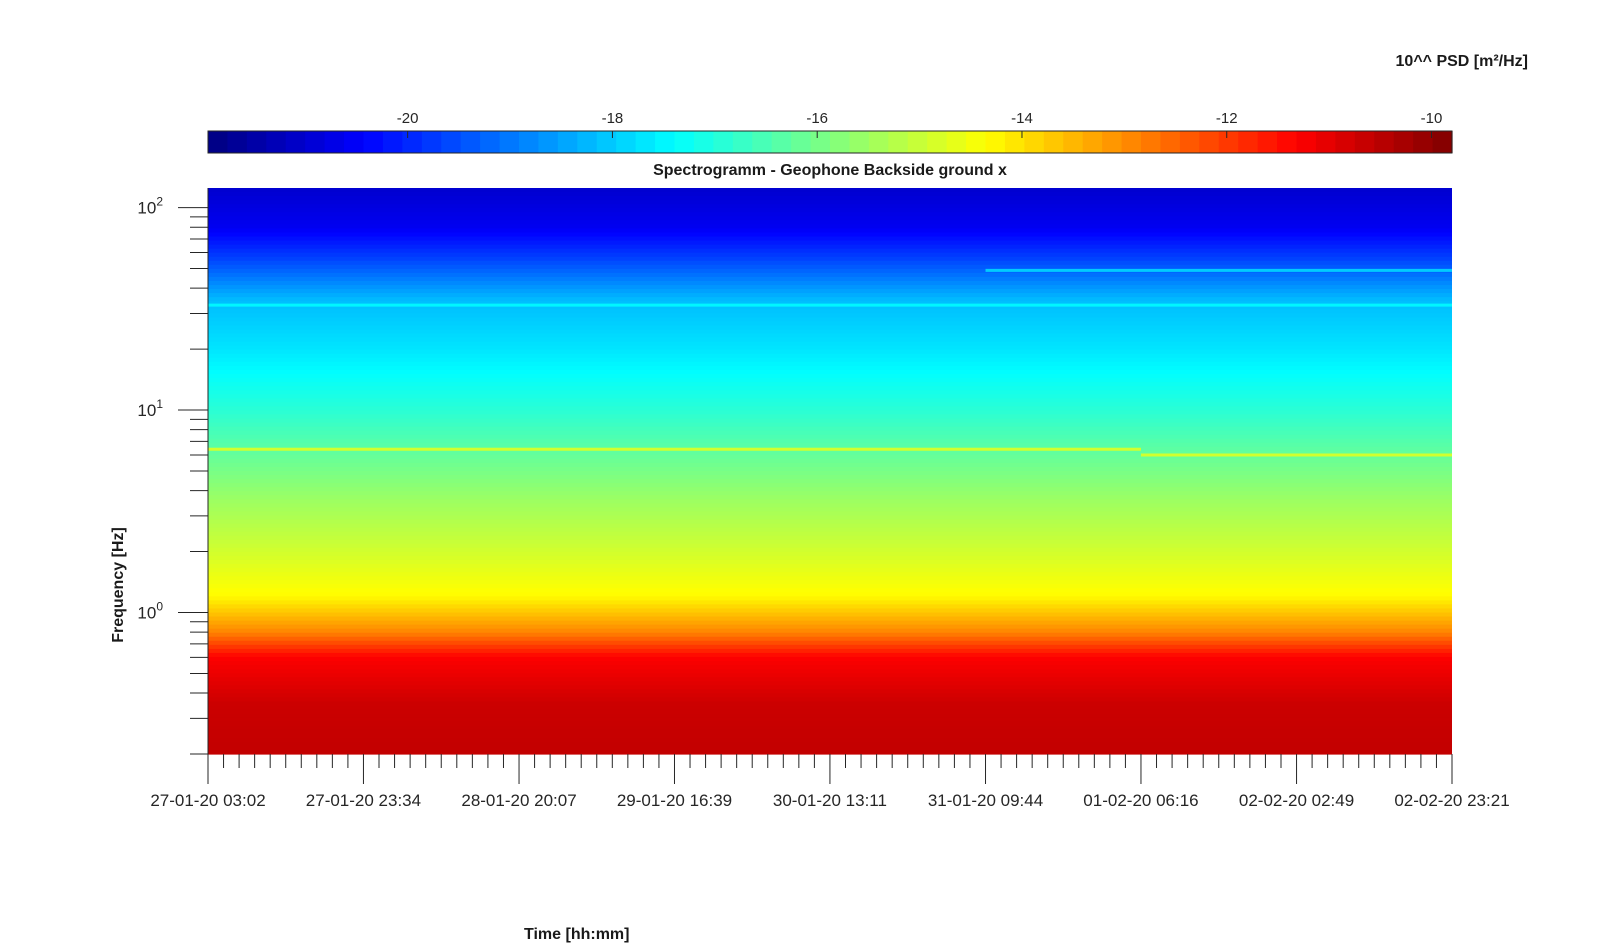  Describe the element at coordinates (1451, 800) in the screenshot. I see `x-tick-label: 02-02-20 23:21` at that location.